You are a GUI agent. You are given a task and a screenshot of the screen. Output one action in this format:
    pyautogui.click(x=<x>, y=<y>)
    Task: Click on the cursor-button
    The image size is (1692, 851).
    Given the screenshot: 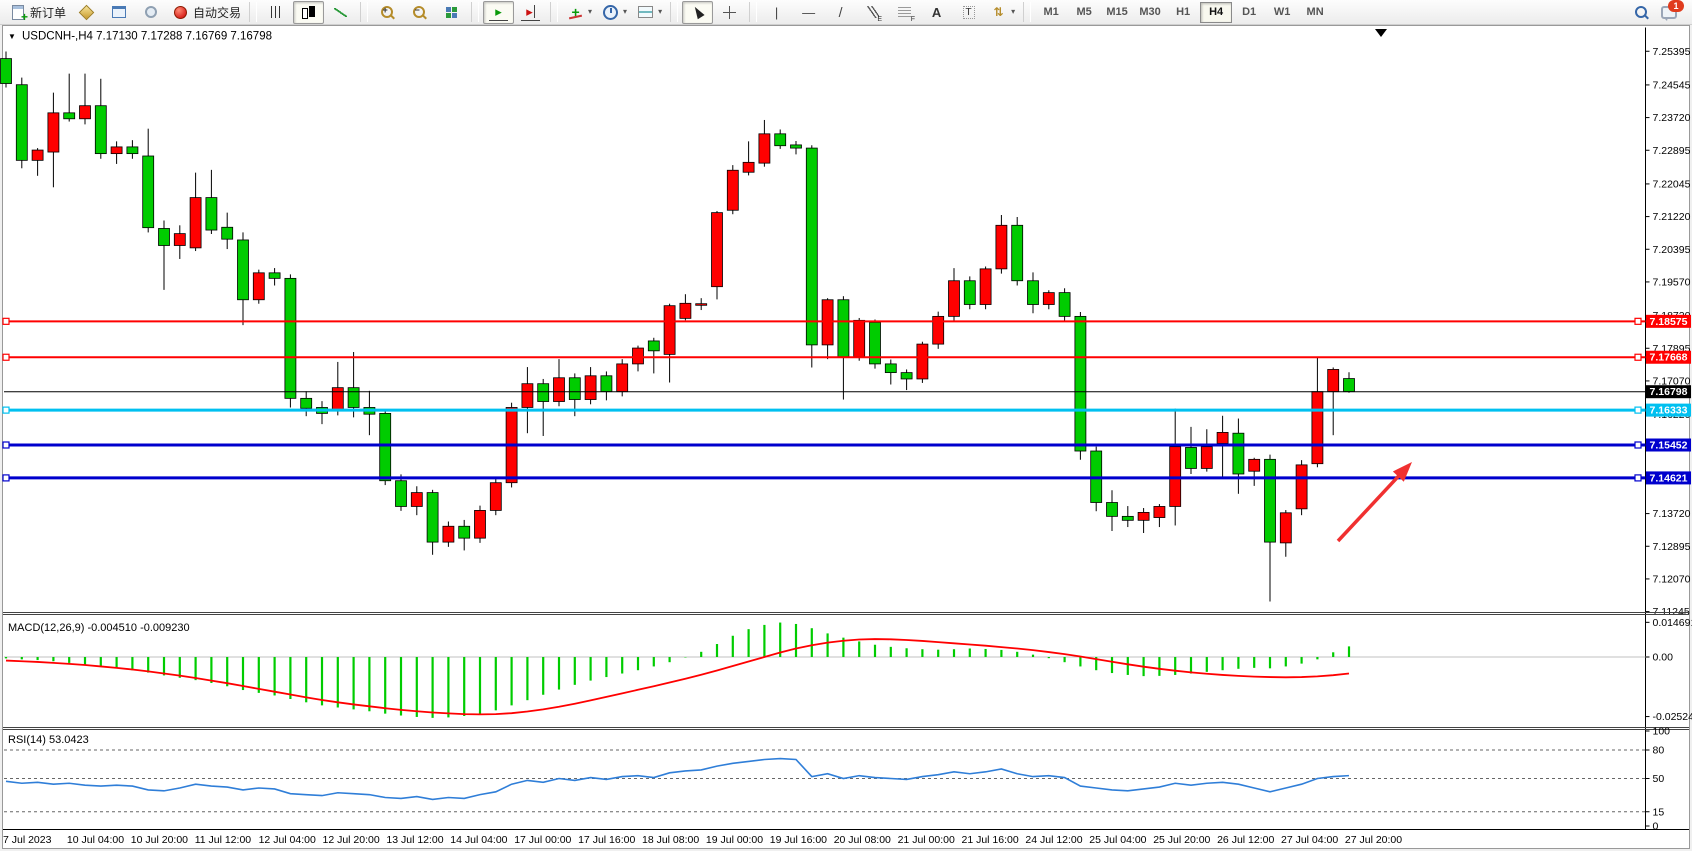 What is the action you would take?
    pyautogui.click(x=698, y=12)
    